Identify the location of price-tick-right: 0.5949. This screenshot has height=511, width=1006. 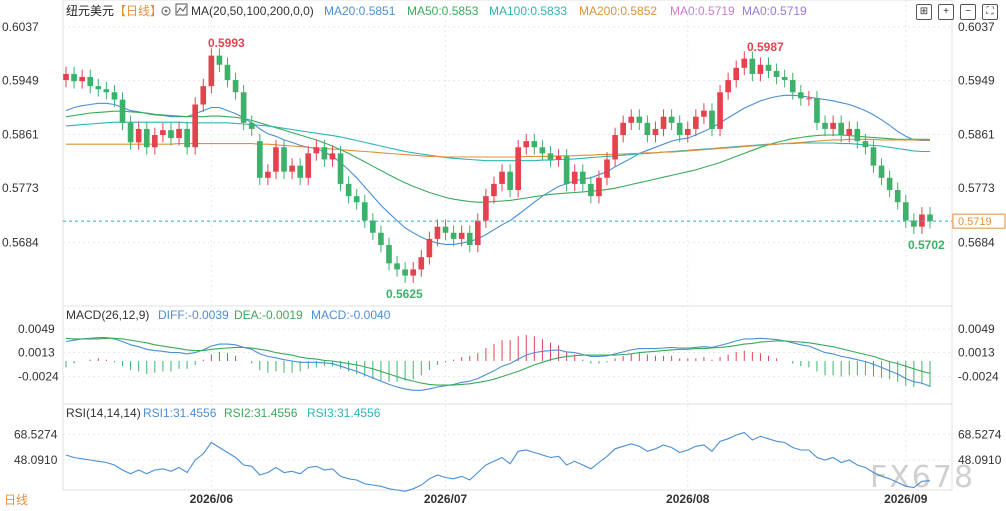
(976, 81).